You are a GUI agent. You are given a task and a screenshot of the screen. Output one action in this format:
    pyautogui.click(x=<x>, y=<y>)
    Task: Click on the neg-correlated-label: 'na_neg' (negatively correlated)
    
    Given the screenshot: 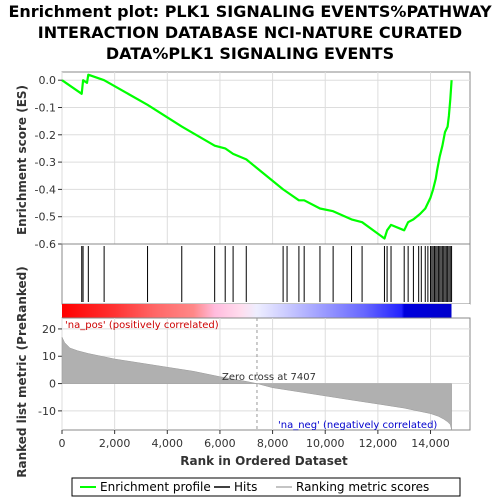 What is the action you would take?
    pyautogui.click(x=357, y=425)
    